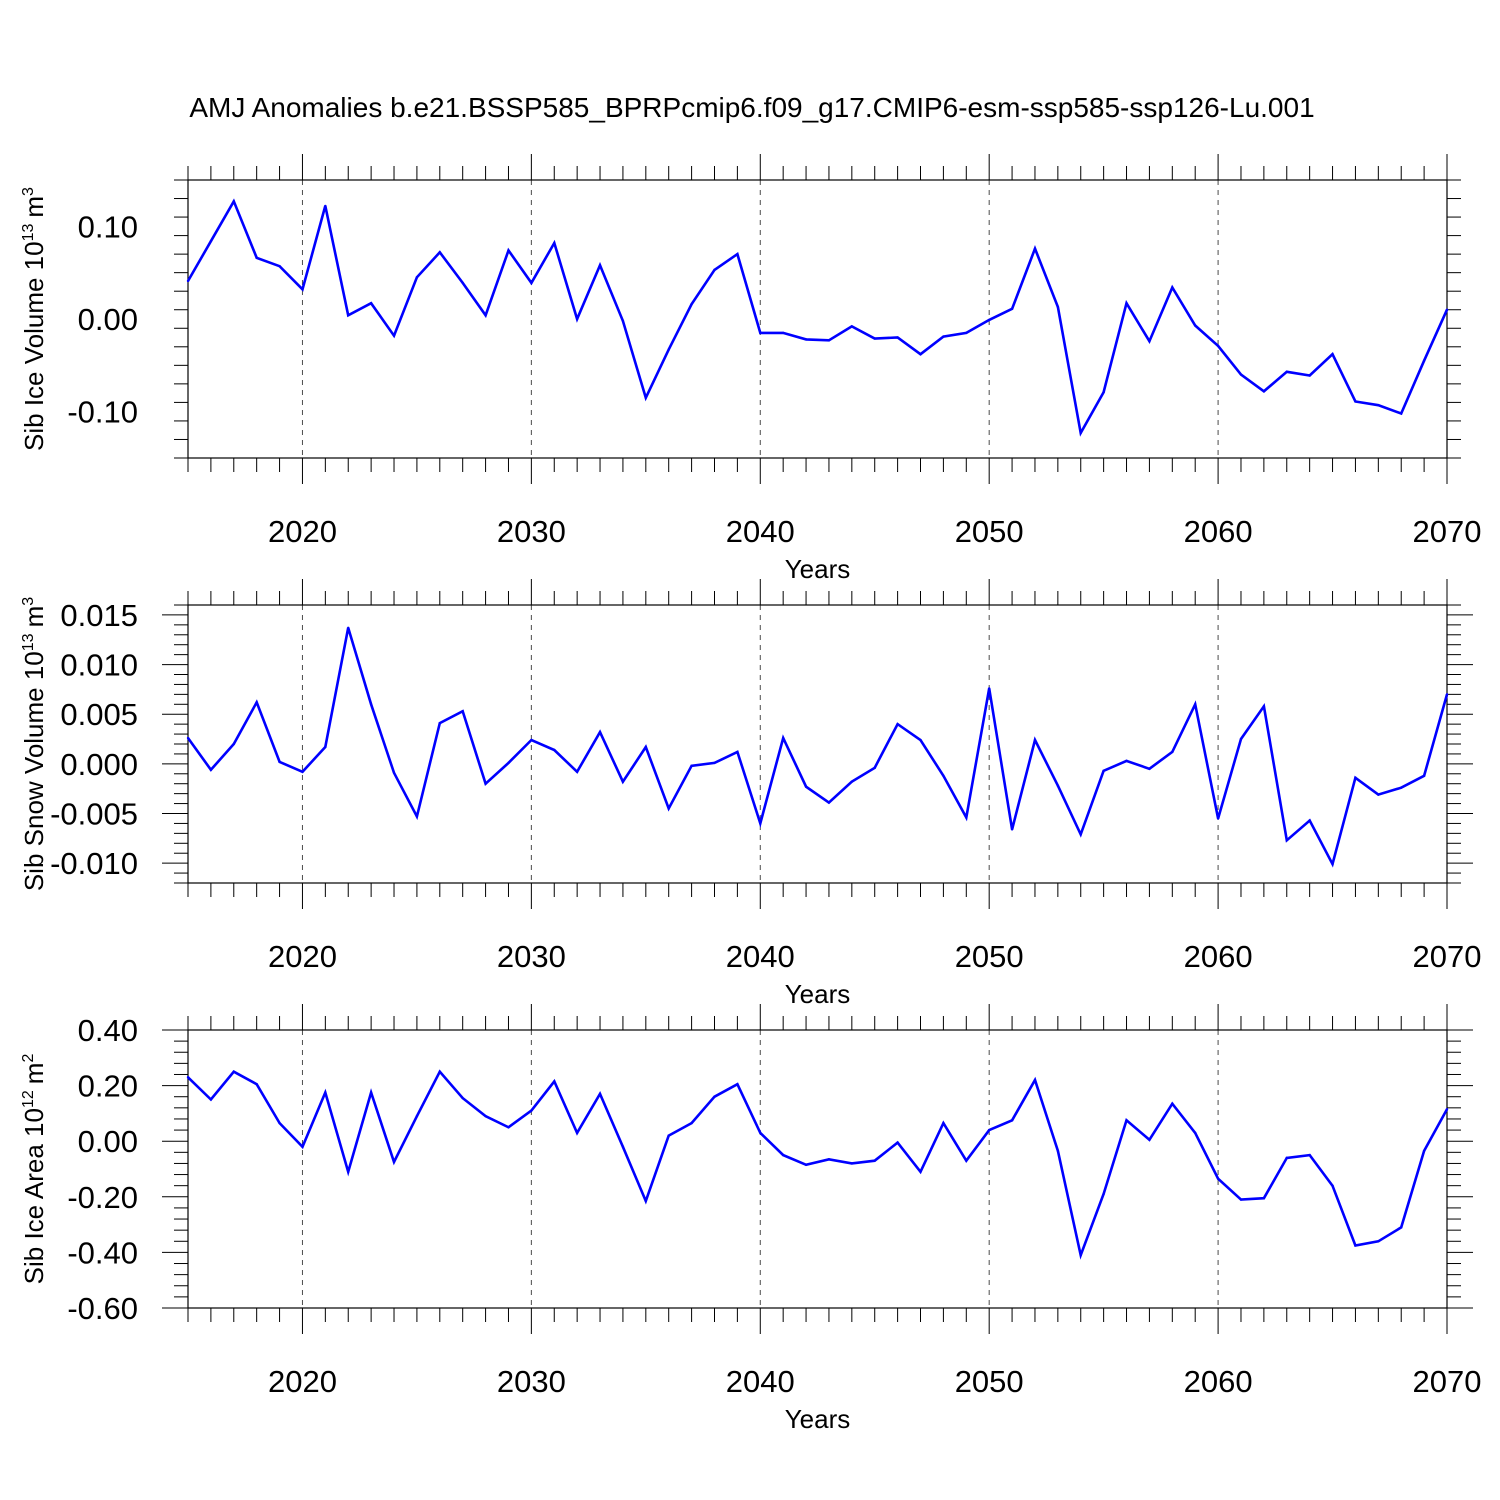 This screenshot has width=1500, height=1500. I want to click on y-tick-label: -0.005, so click(94, 814).